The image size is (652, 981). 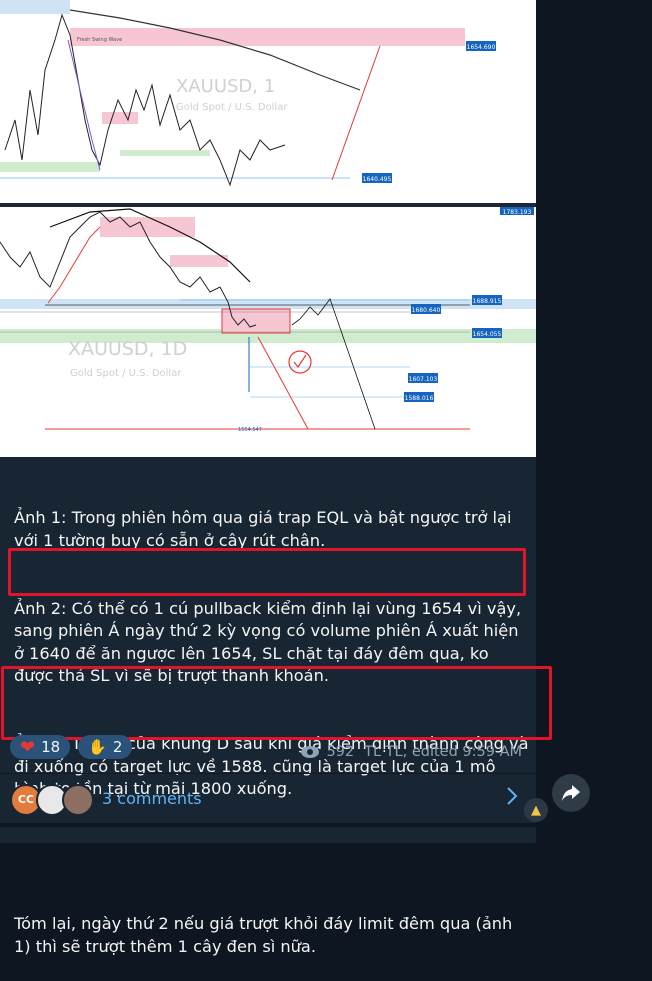 What do you see at coordinates (268, 835) in the screenshot?
I see `next-message-preview` at bounding box center [268, 835].